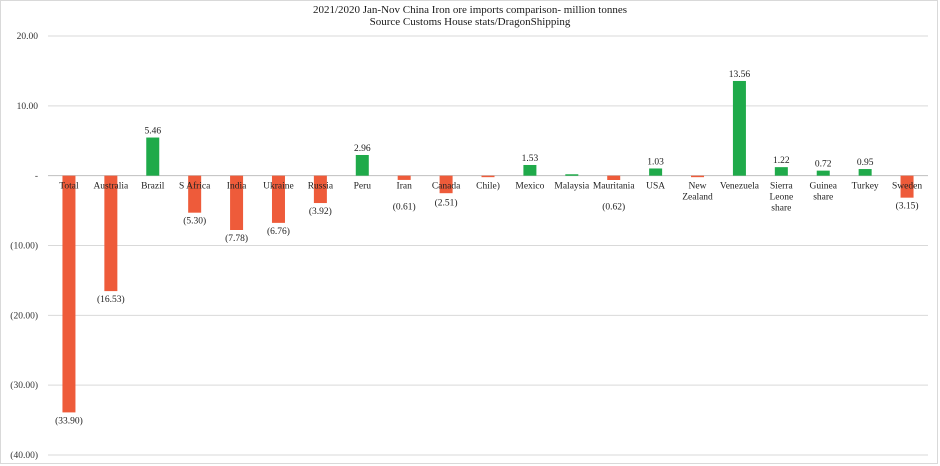 The height and width of the screenshot is (466, 940). I want to click on category-label-line: Mexico, so click(529, 187).